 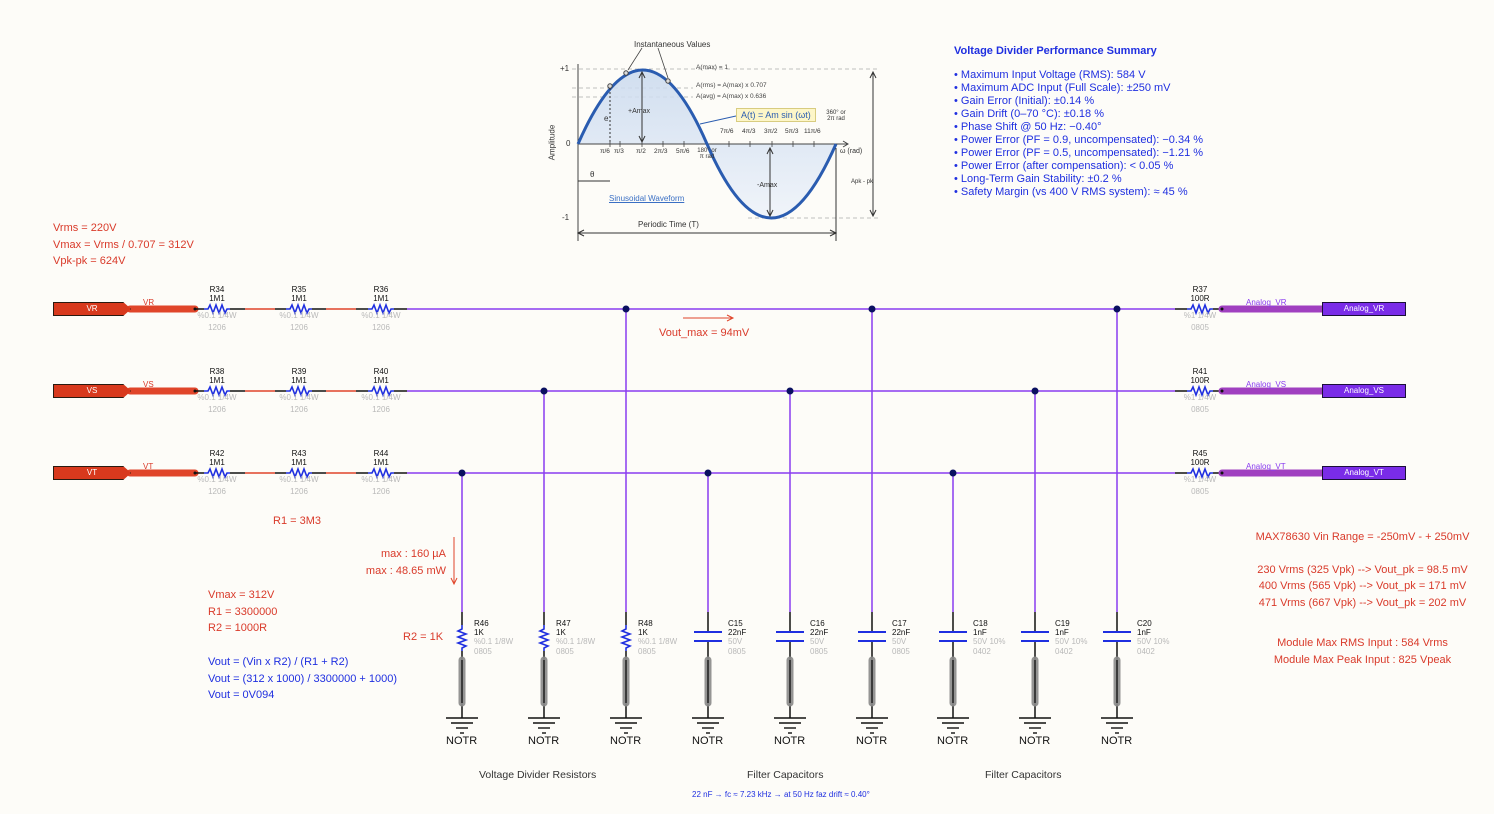 I want to click on tick-4pi-3: 4π/3, so click(x=749, y=131).